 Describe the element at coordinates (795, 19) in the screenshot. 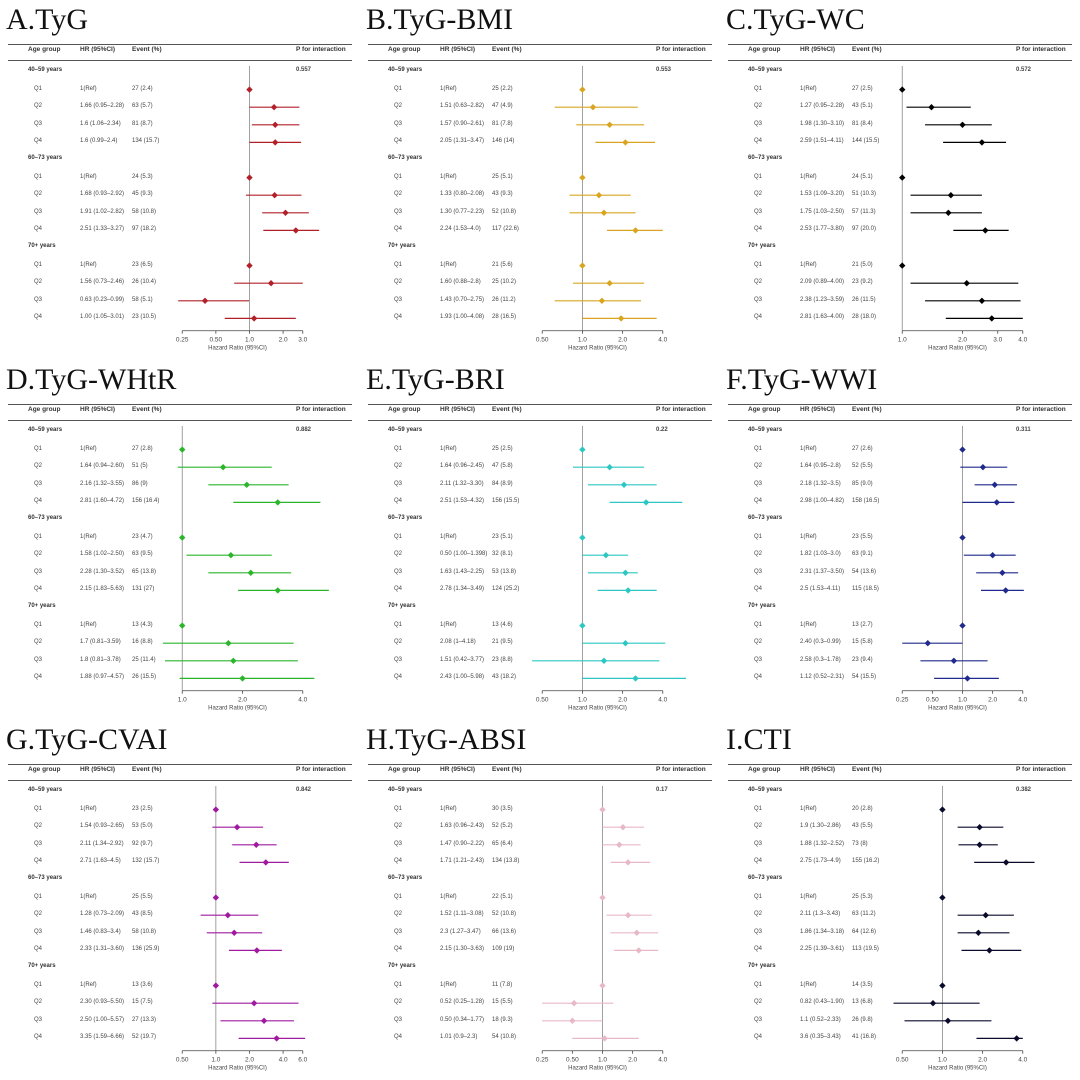

I see `panel-title: C.TyG-WC` at that location.